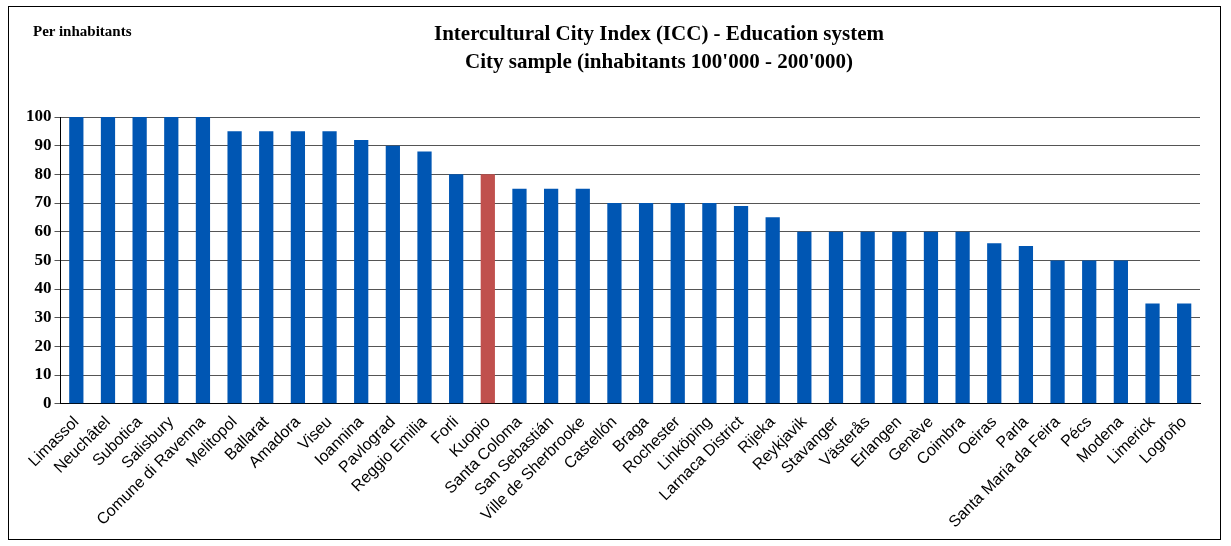 The height and width of the screenshot is (546, 1231). Describe the element at coordinates (659, 61) in the screenshot. I see `text: City sample (inhabitants 100'000 - 200'000)` at that location.